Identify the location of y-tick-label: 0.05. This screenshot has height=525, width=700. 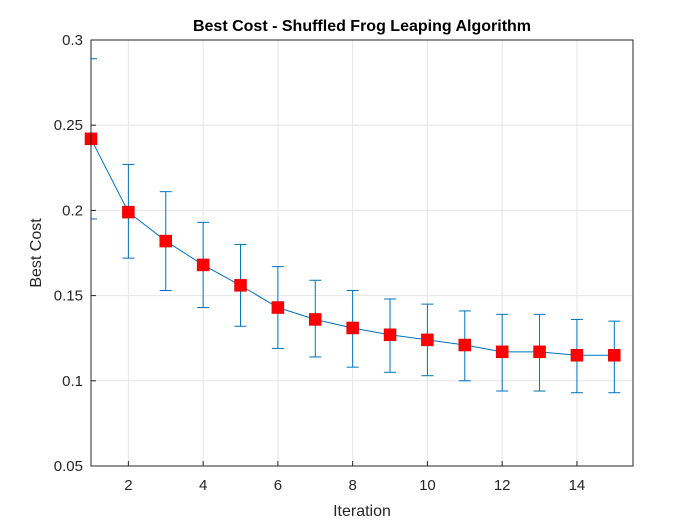
(68, 466).